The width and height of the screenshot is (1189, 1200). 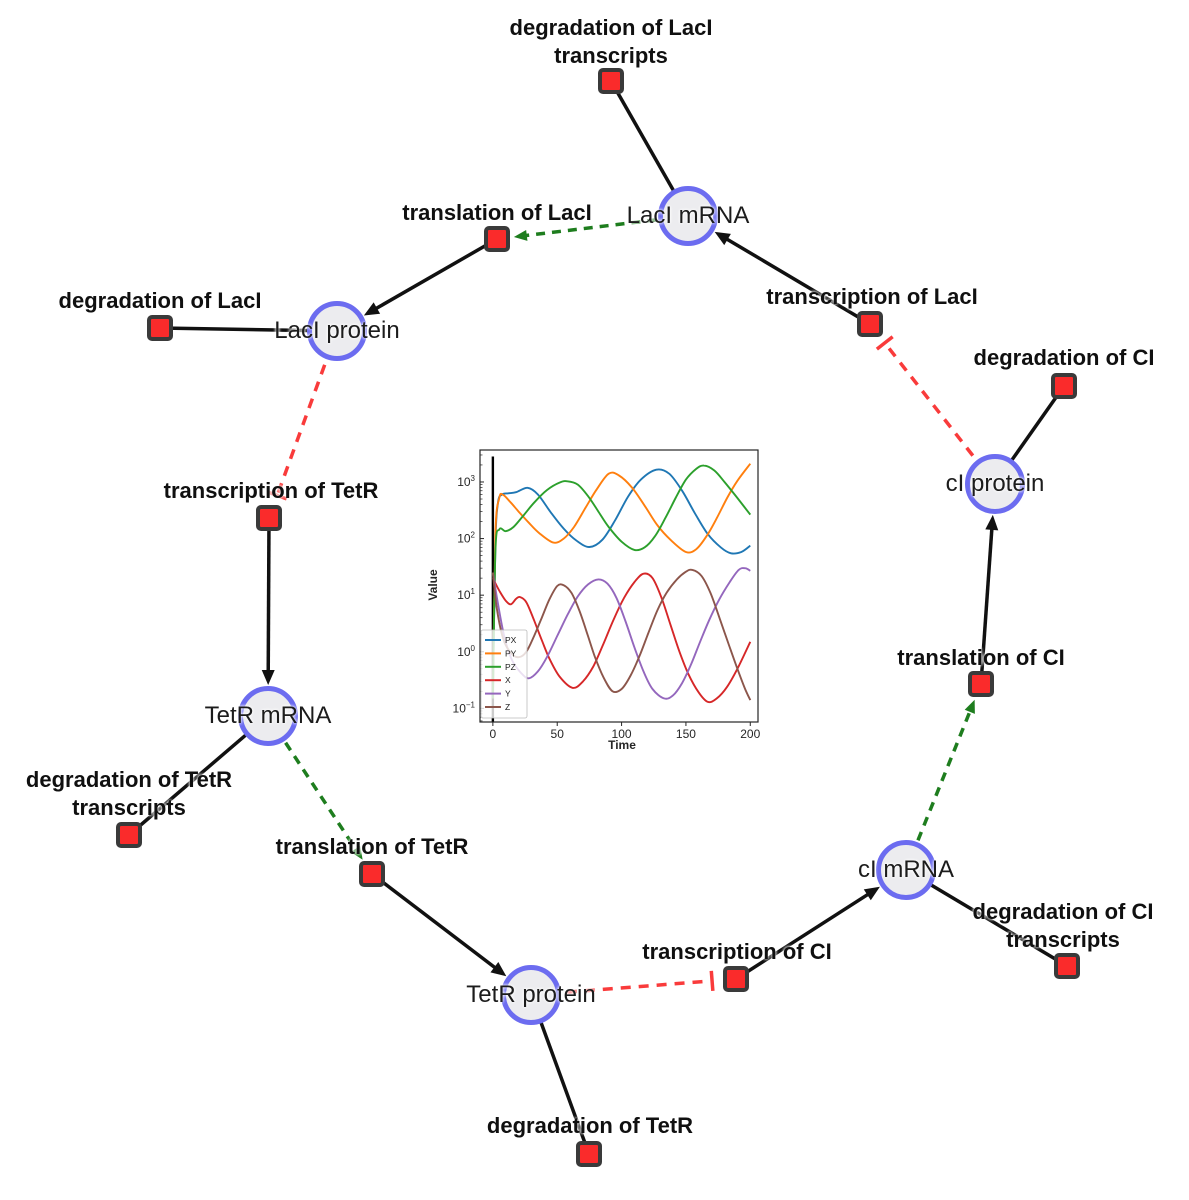 I want to click on species-node-ci-protein, so click(x=995, y=484).